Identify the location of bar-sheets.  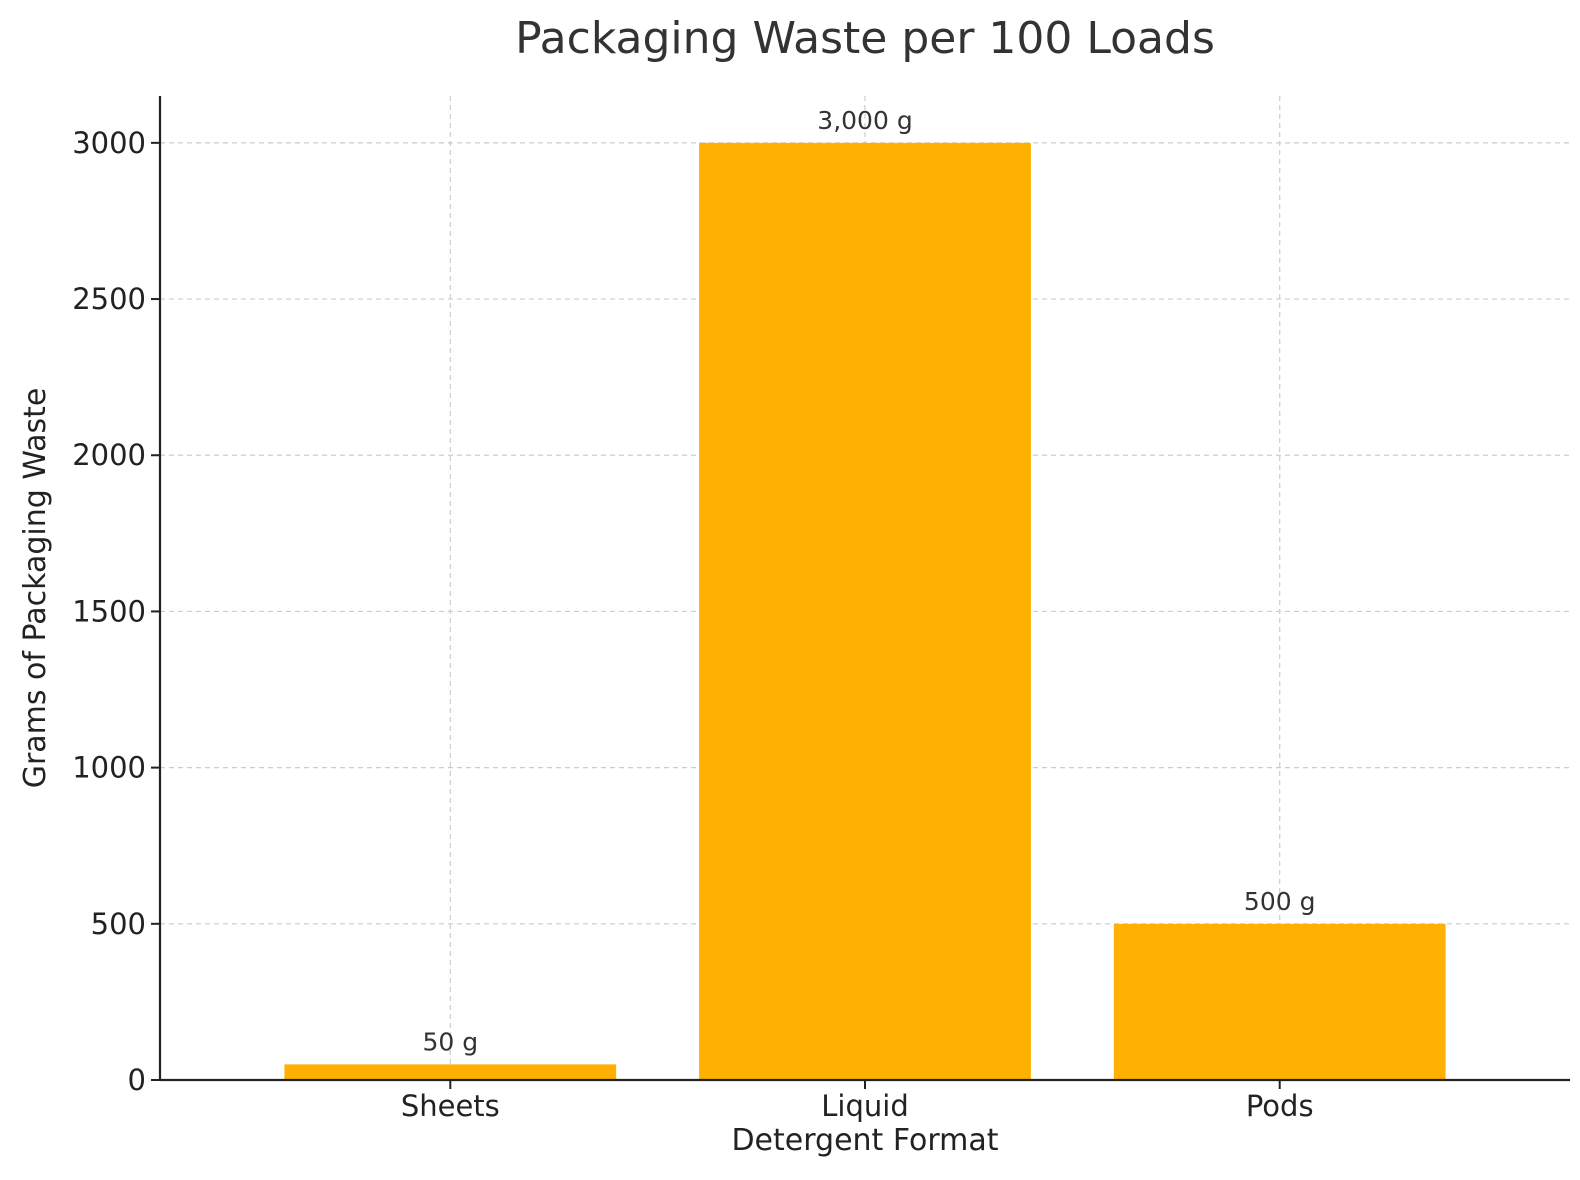
(450, 1072).